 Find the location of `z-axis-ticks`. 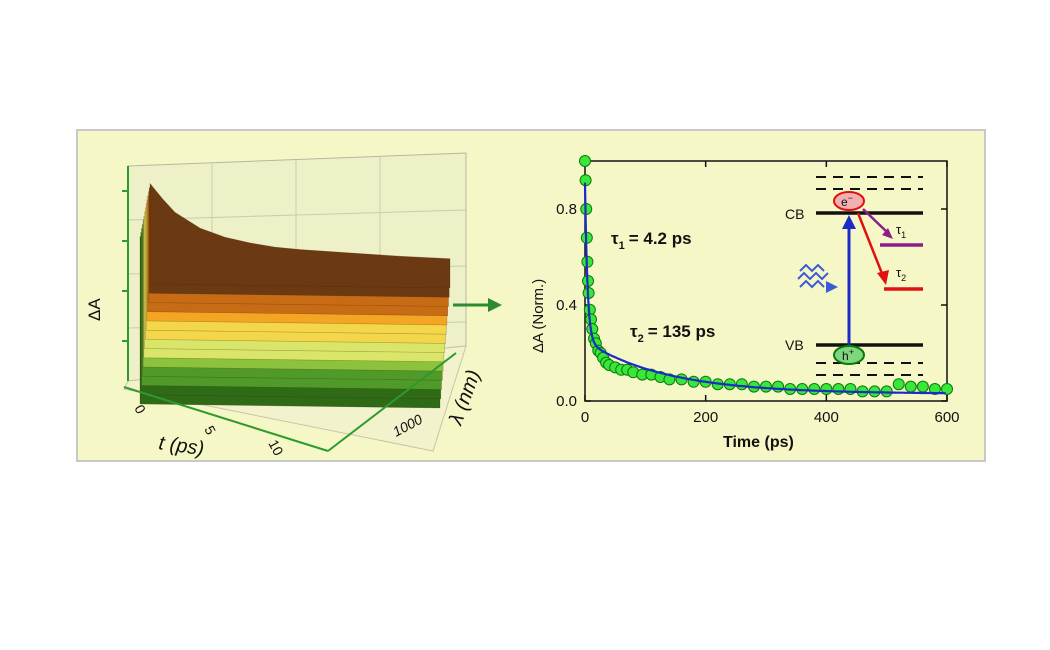

z-axis-ticks is located at coordinates (125, 266).